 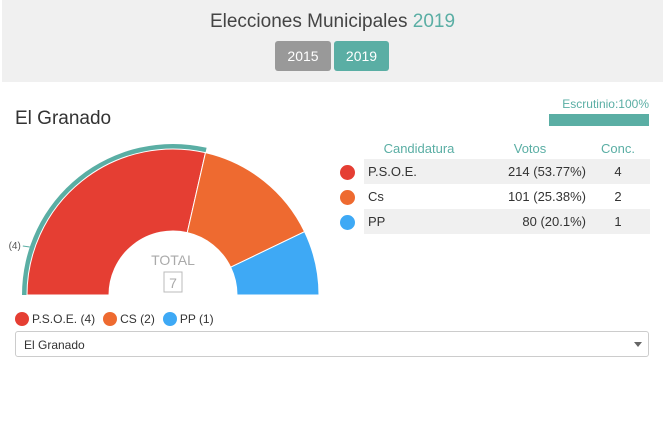 What do you see at coordinates (392, 171) in the screenshot?
I see `party-name: P.S.O.E.` at bounding box center [392, 171].